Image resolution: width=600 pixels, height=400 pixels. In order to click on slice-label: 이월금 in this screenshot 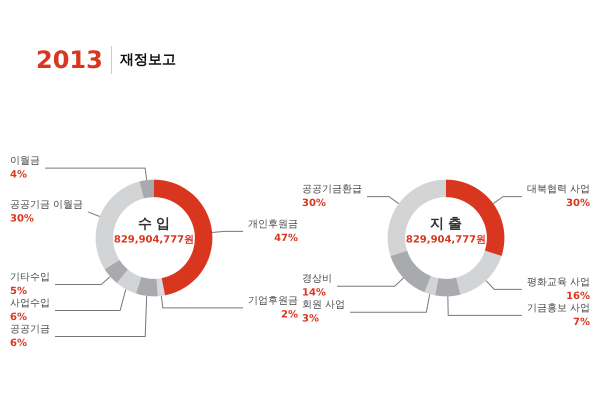, I will do `click(25, 161)`.